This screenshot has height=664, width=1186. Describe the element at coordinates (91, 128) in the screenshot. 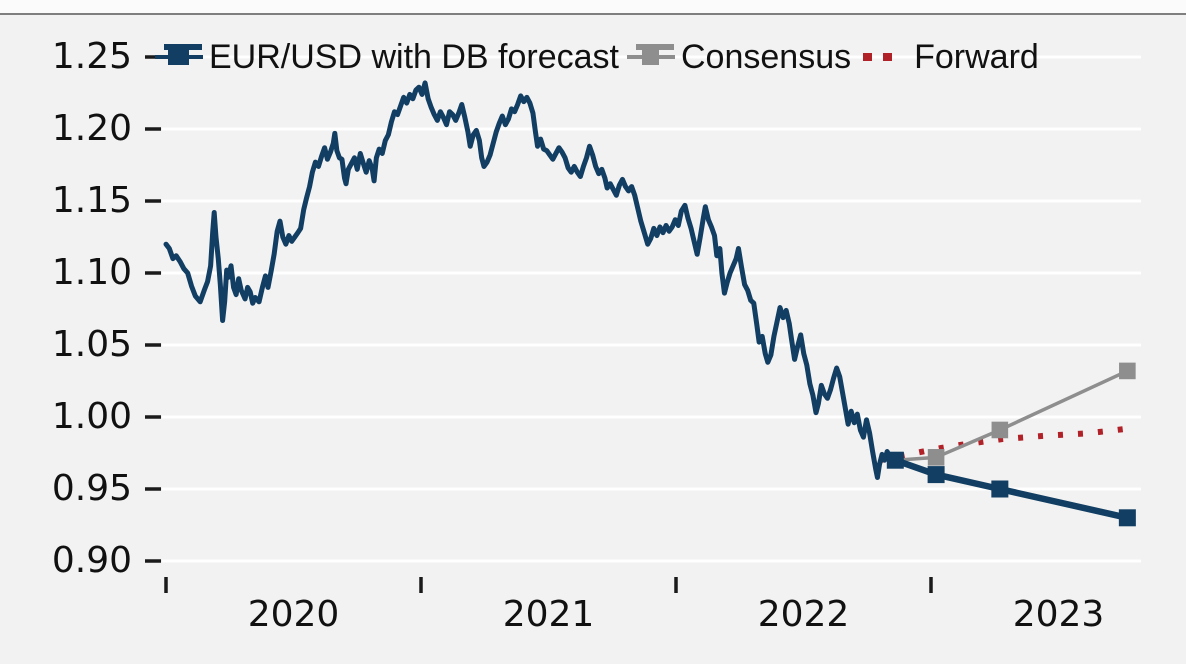

I see `y-axis-label: 1.20` at that location.